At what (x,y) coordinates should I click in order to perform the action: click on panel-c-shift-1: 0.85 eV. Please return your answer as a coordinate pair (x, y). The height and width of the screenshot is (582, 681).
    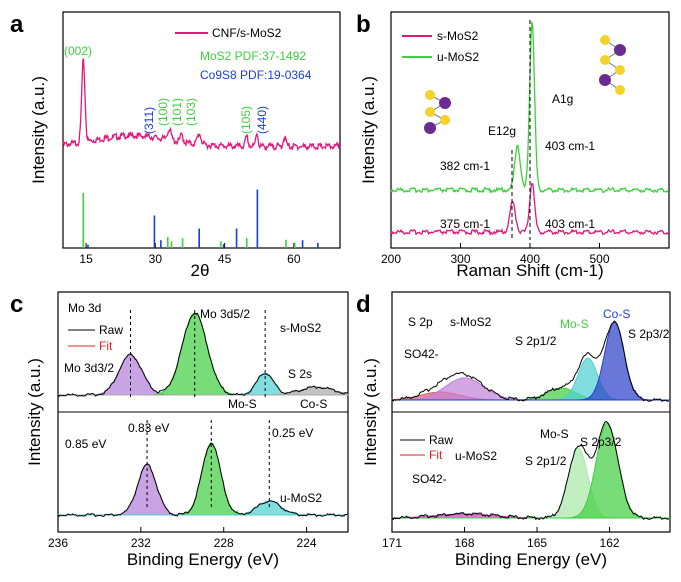
    Looking at the image, I should click on (85, 444).